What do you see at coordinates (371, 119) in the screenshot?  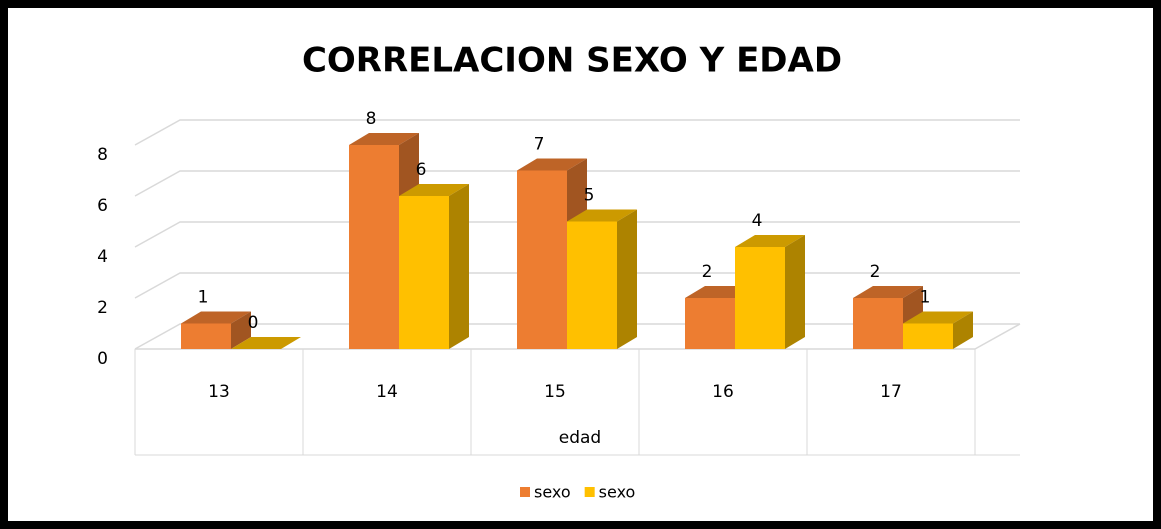 I see `data-label: 8` at bounding box center [371, 119].